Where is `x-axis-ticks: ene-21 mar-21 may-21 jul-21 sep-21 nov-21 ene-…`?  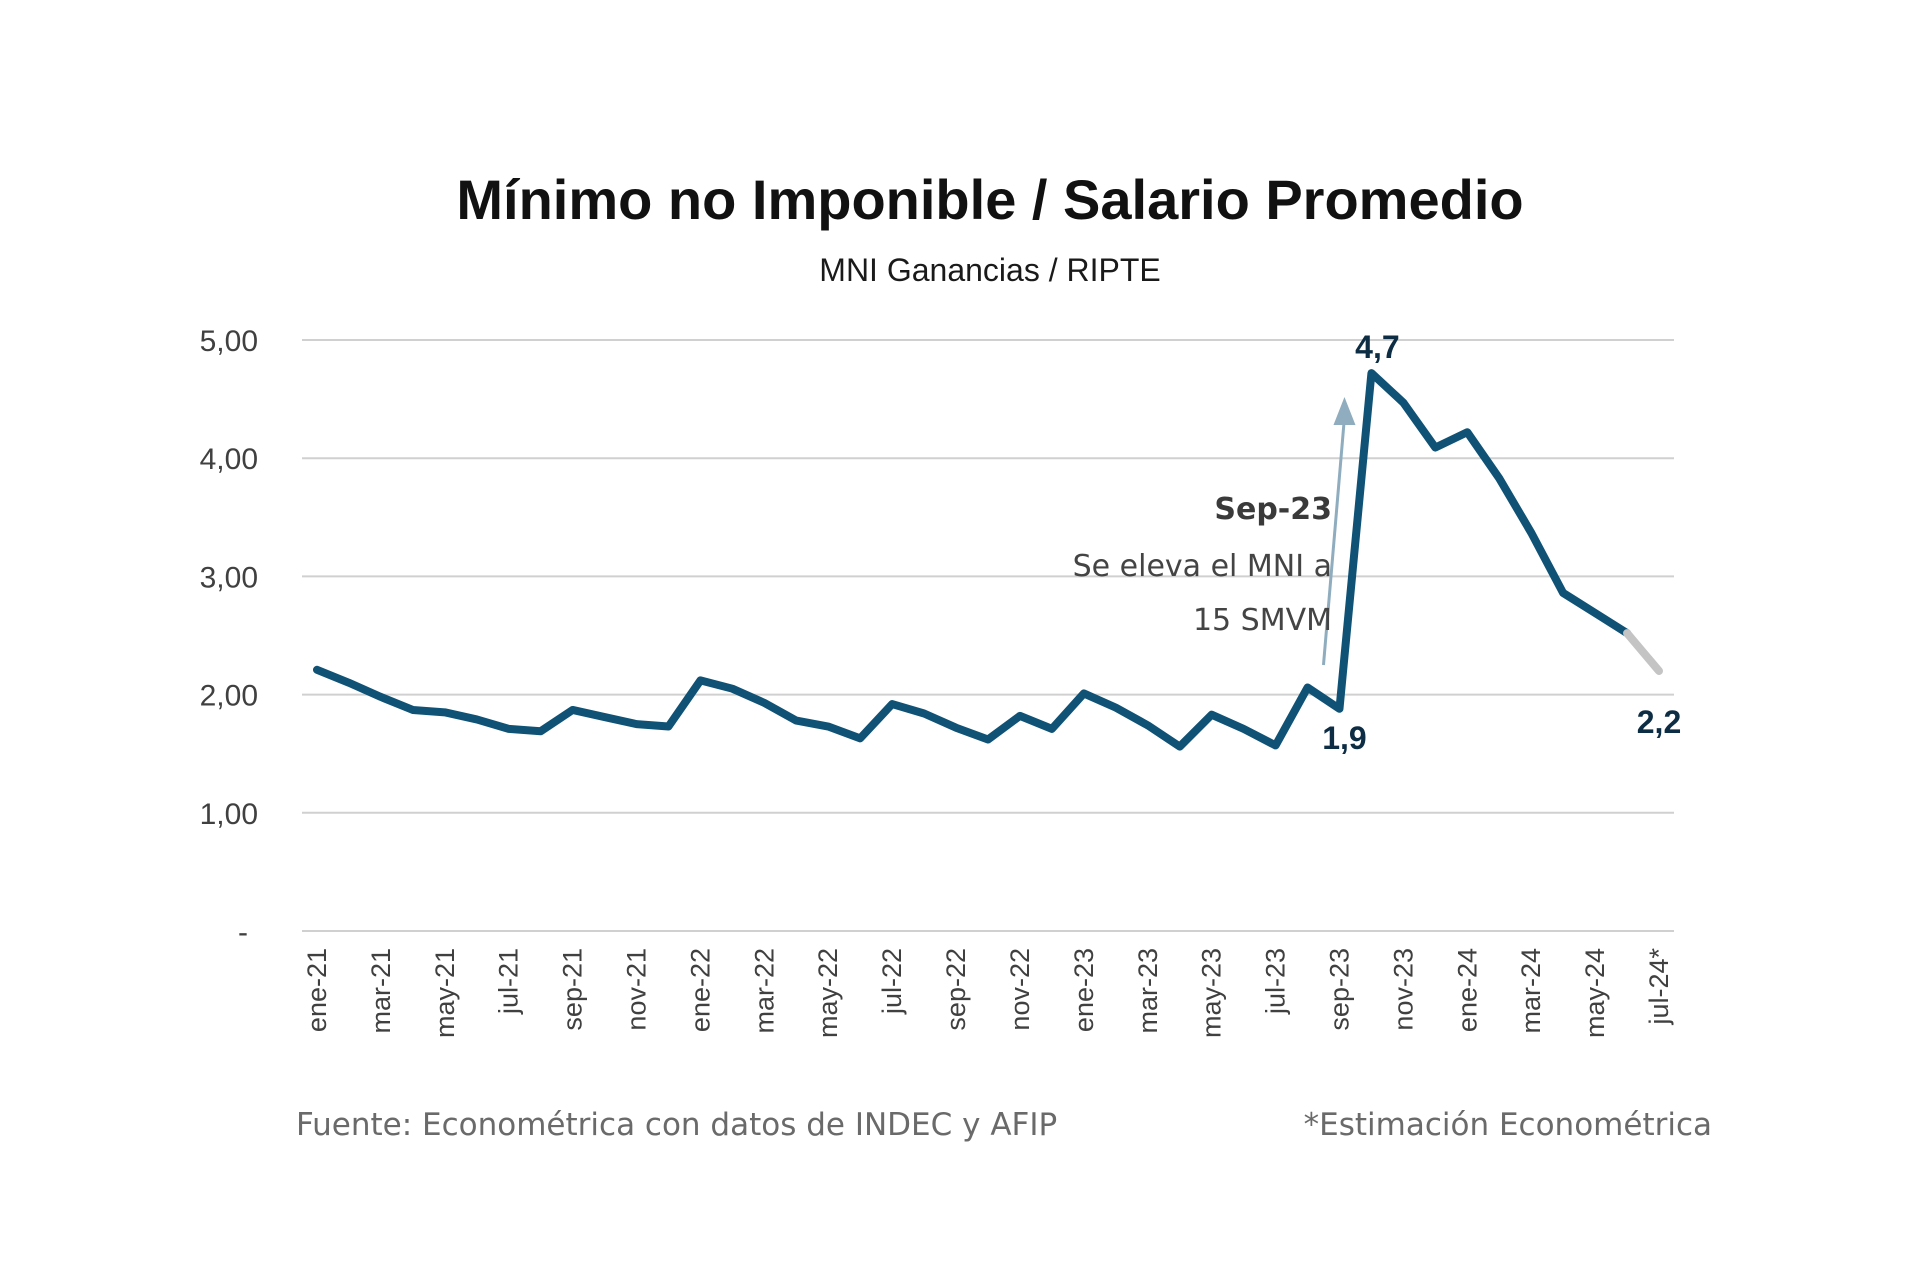
x-axis-ticks: ene-21 mar-21 may-21 jul-21 sep-21 nov-21 ene-… is located at coordinates (988, 993).